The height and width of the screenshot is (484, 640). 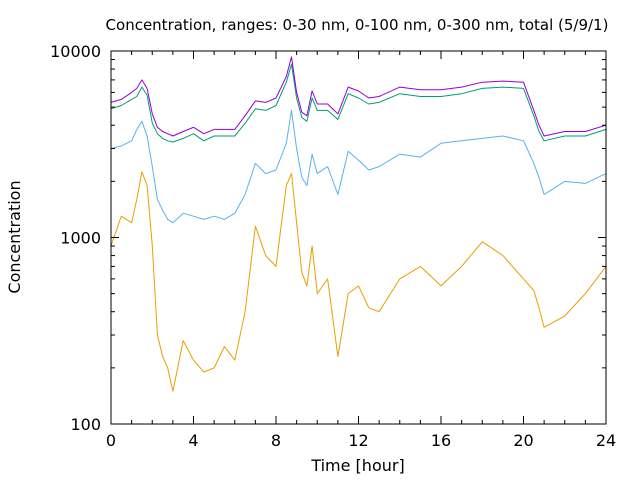 What do you see at coordinates (85, 424) in the screenshot?
I see `y-tick-label: 100` at bounding box center [85, 424].